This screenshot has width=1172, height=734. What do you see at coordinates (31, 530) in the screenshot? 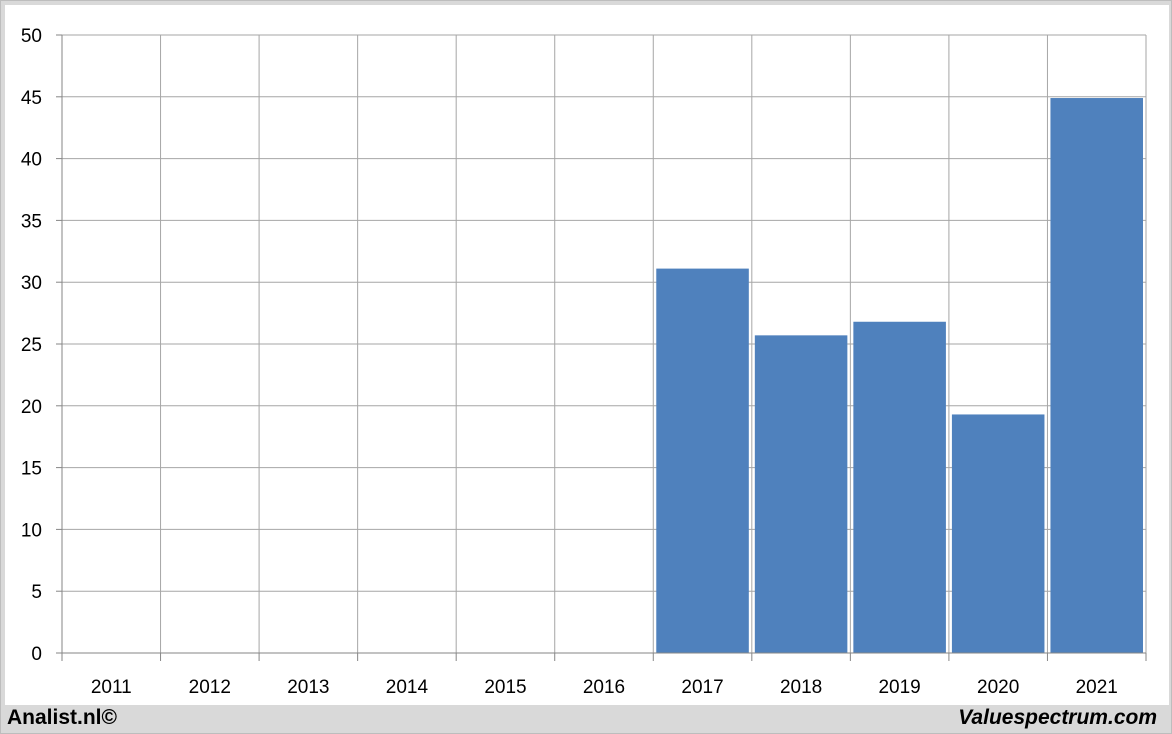
I see `y-tick-label: 10` at bounding box center [31, 530].